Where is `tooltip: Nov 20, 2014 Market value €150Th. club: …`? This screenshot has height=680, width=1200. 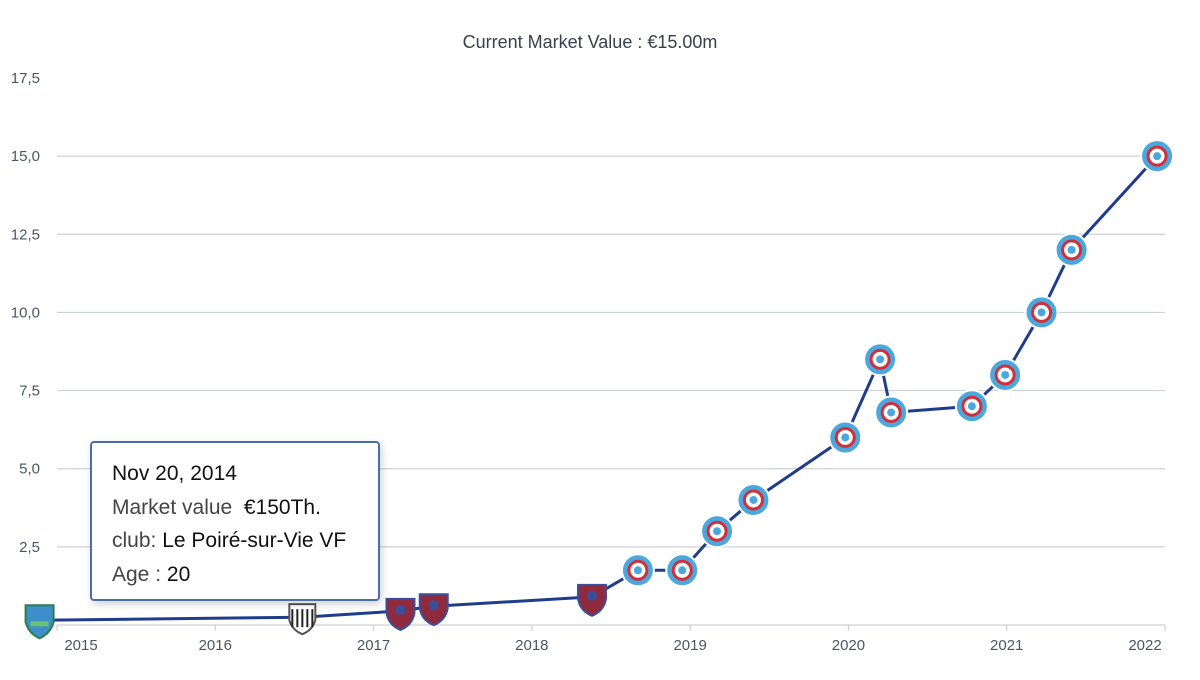
tooltip: Nov 20, 2014 Market value €150Th. club: … is located at coordinates (235, 521).